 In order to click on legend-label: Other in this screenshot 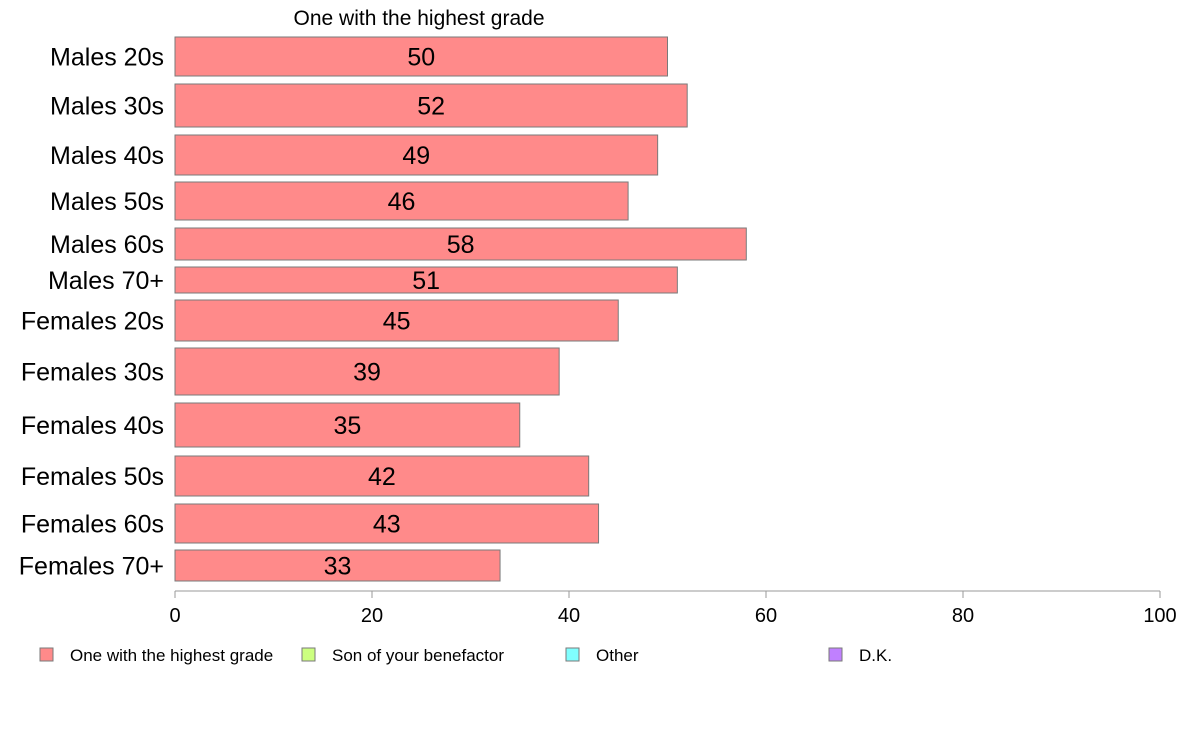, I will do `click(617, 655)`.